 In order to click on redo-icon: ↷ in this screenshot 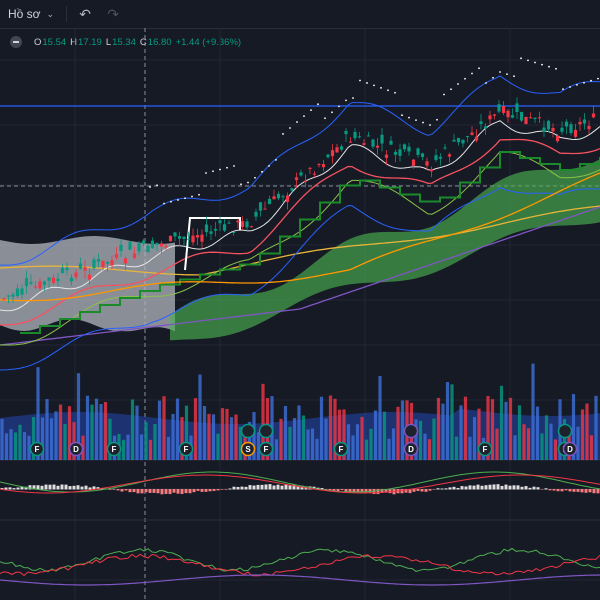, I will do `click(113, 13)`.